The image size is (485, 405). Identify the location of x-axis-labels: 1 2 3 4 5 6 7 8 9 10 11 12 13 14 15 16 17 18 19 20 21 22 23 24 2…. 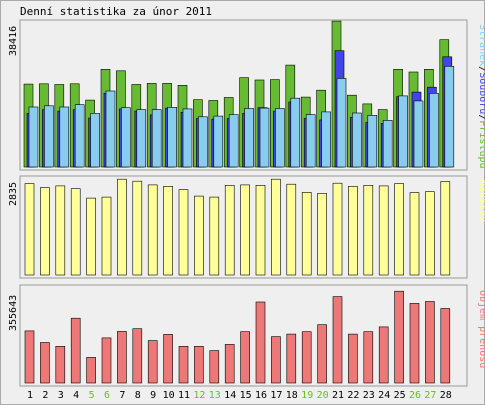
(239, 395).